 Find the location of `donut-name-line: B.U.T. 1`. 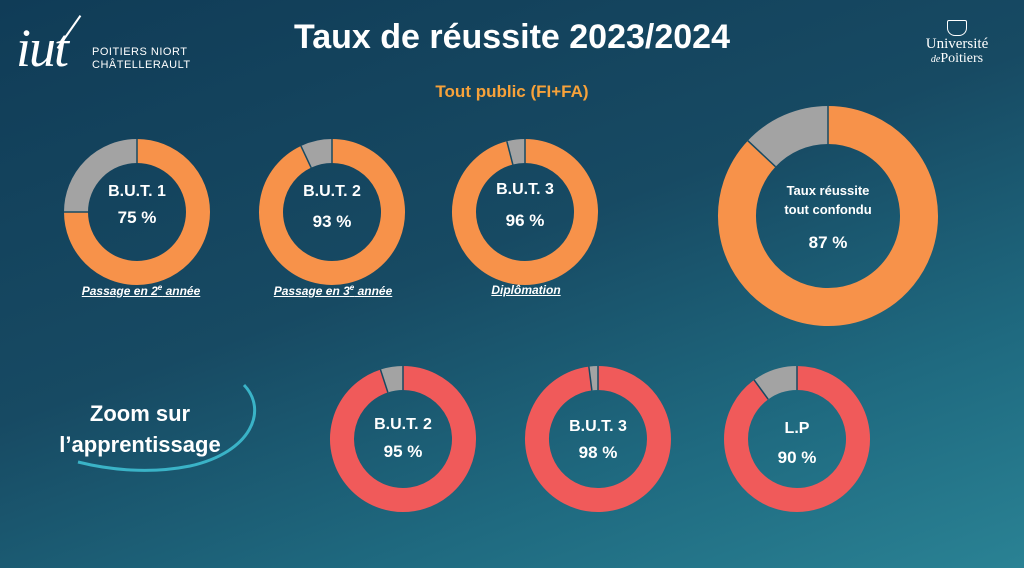

donut-name-line: B.U.T. 1 is located at coordinates (137, 191).